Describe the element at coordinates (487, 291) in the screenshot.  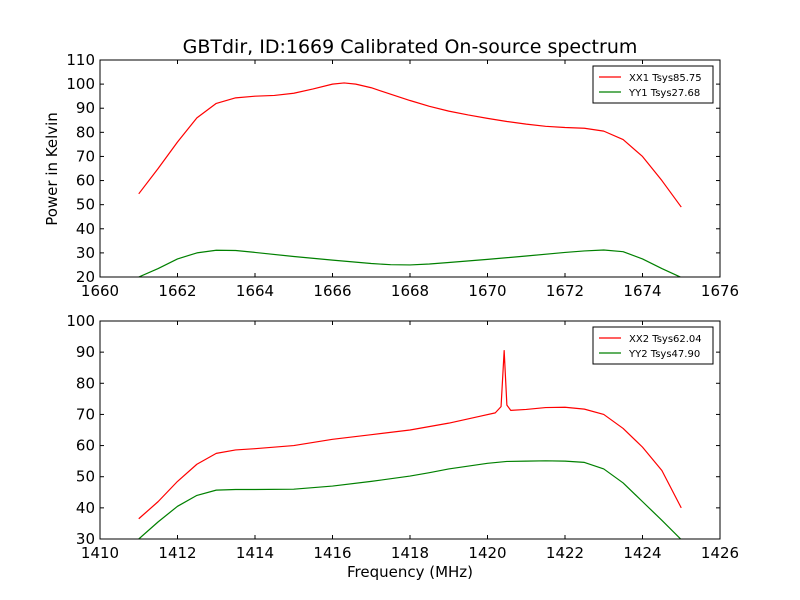
I see `x-tick-label: 1670` at that location.